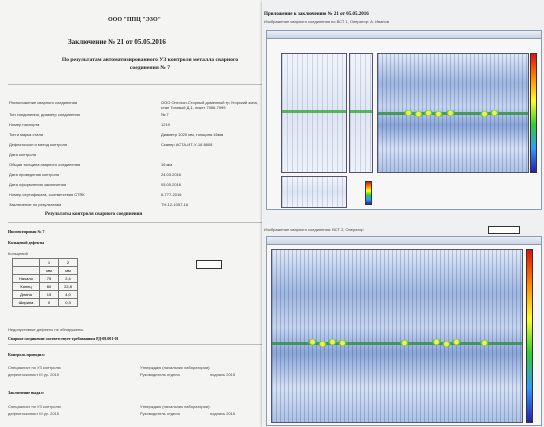  What do you see at coordinates (33, 374) in the screenshot?
I see `sig-left-2: дефектоскопист III ур. 2015` at bounding box center [33, 374].